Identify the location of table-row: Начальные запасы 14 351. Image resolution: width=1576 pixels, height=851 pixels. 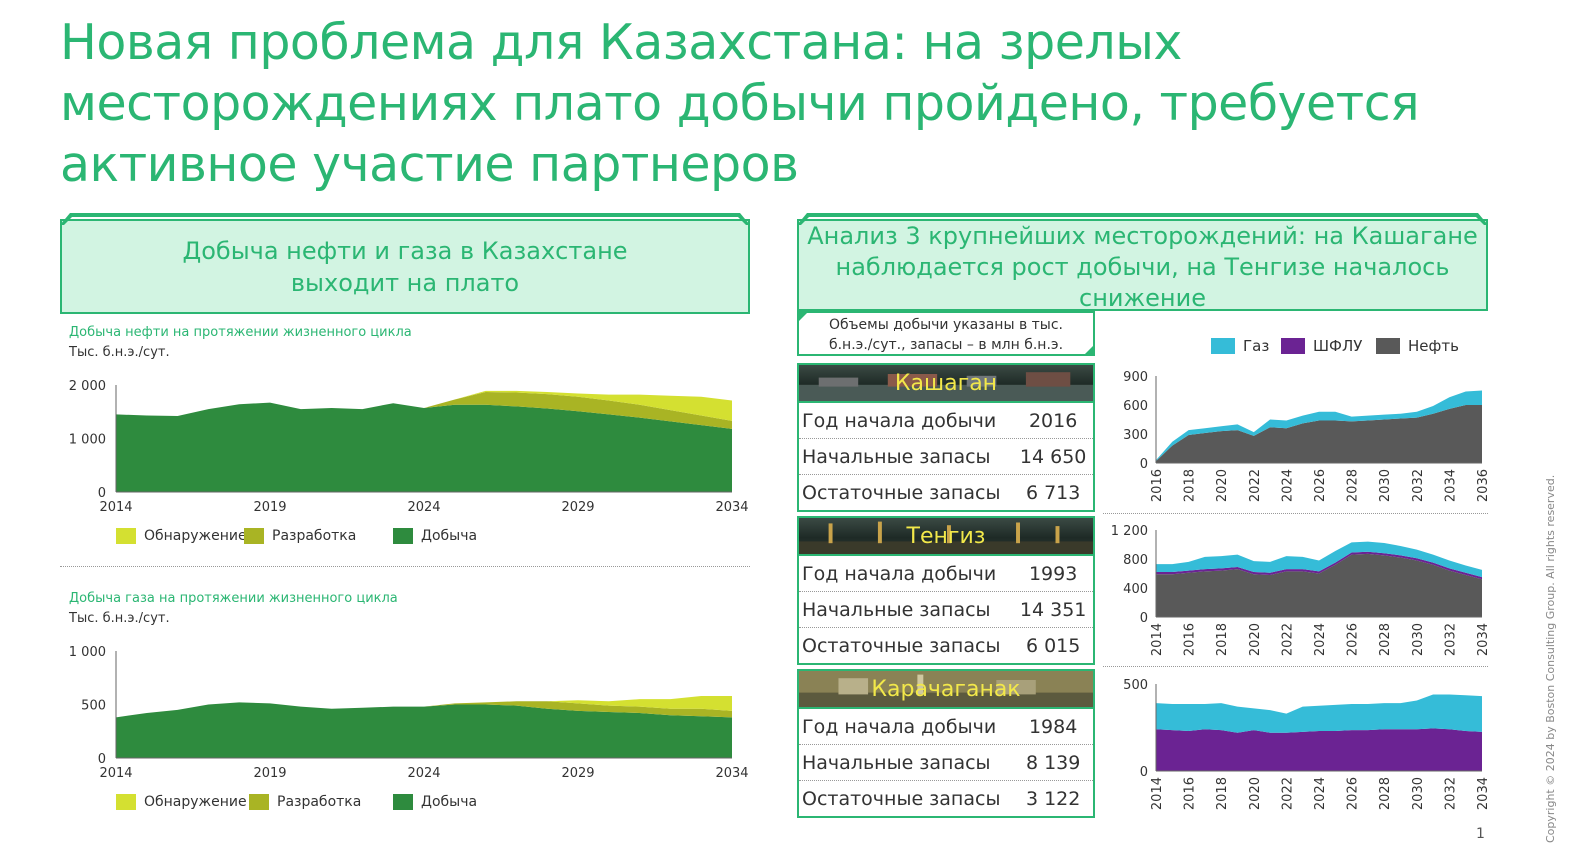
(946, 610).